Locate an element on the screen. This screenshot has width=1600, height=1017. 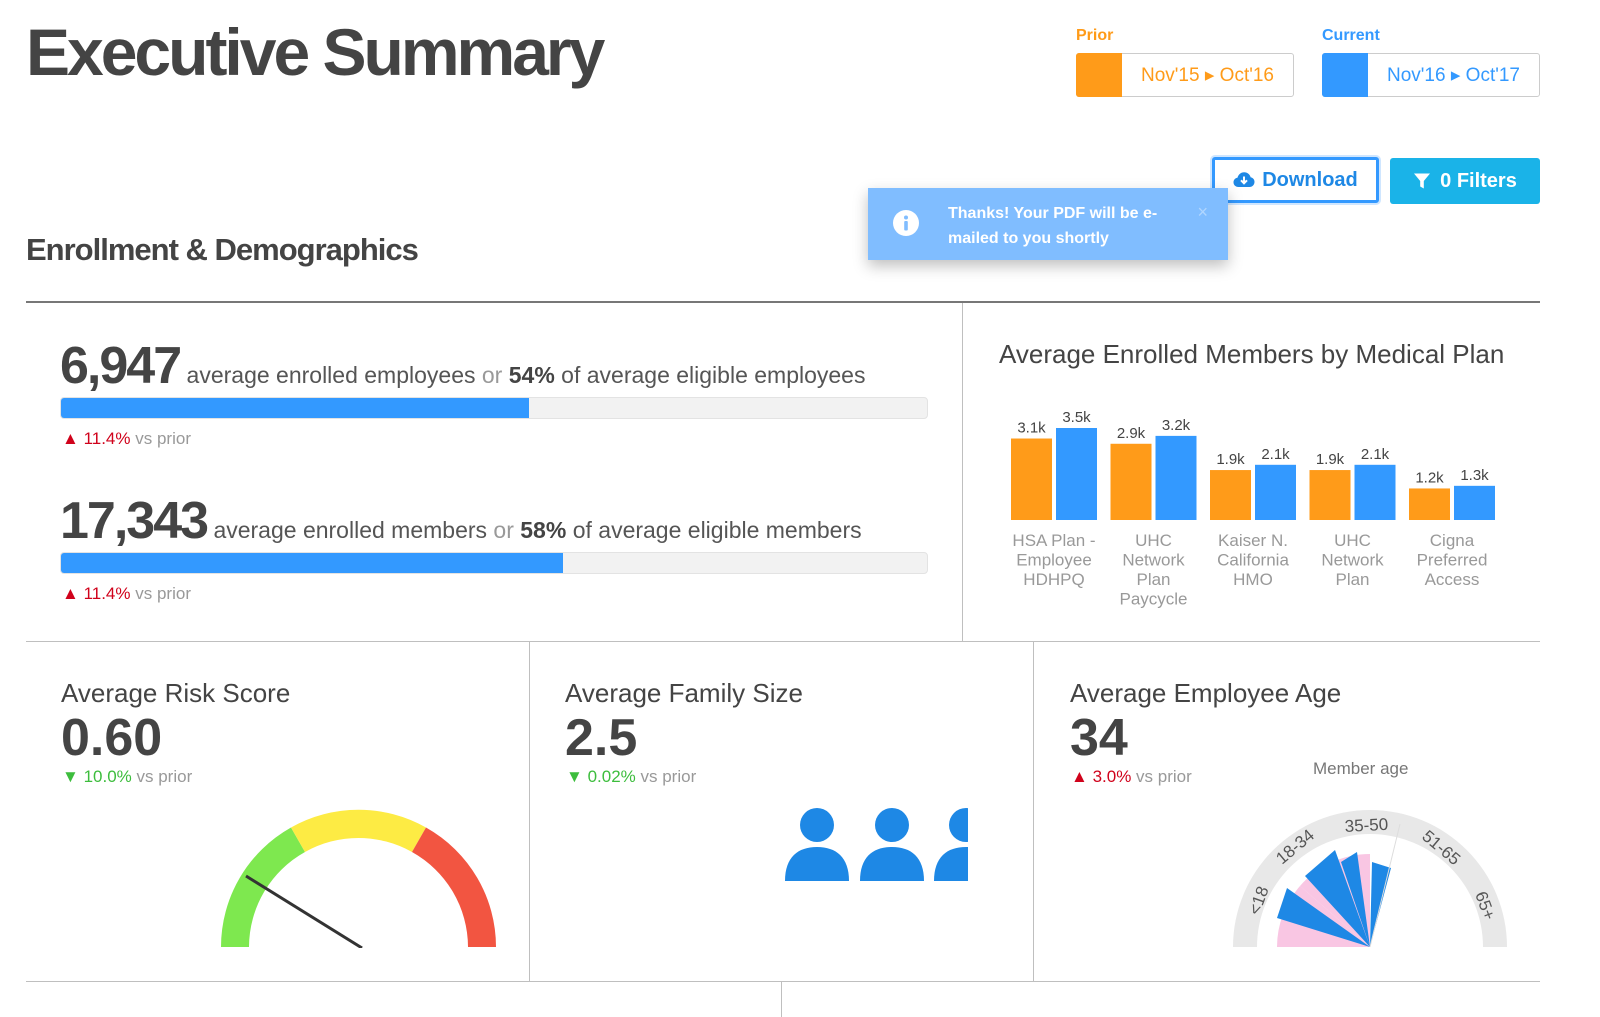
category-label: Employee is located at coordinates (1054, 560).